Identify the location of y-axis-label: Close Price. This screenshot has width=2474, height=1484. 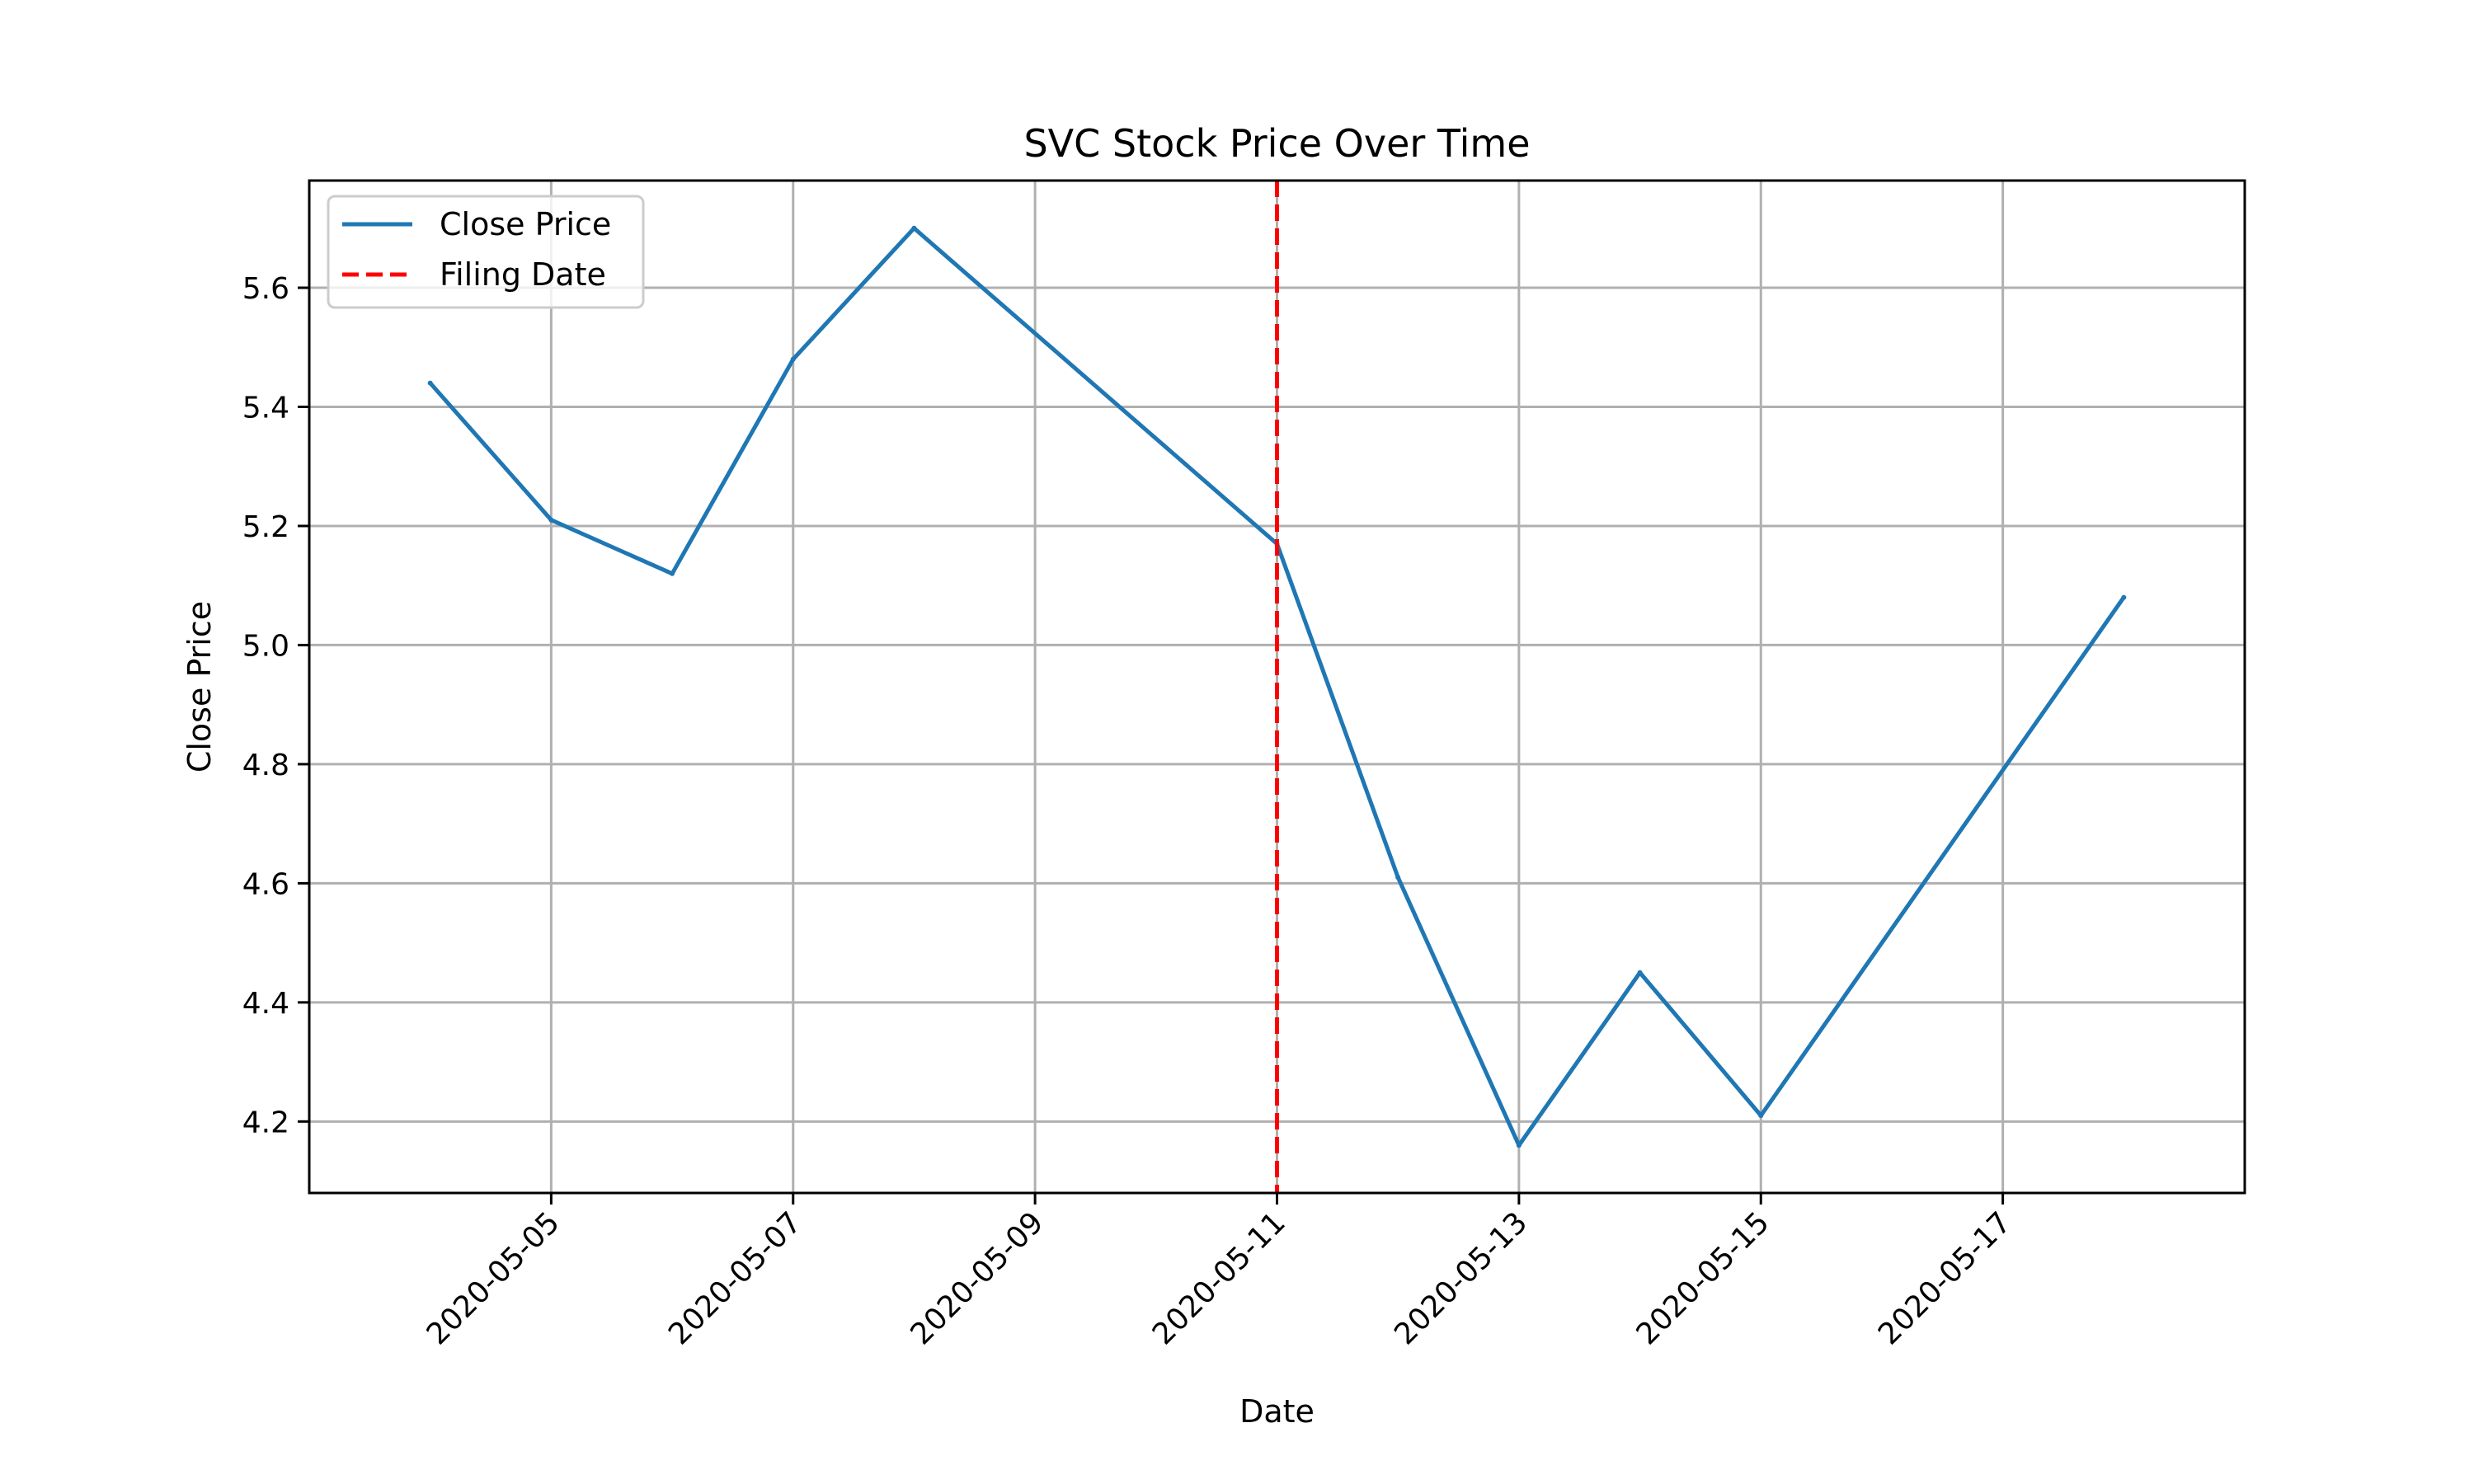
(199, 687).